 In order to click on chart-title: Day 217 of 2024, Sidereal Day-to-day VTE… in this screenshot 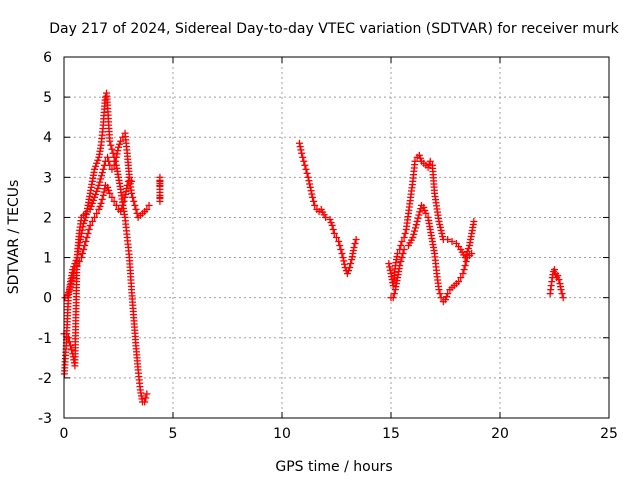, I will do `click(334, 29)`.